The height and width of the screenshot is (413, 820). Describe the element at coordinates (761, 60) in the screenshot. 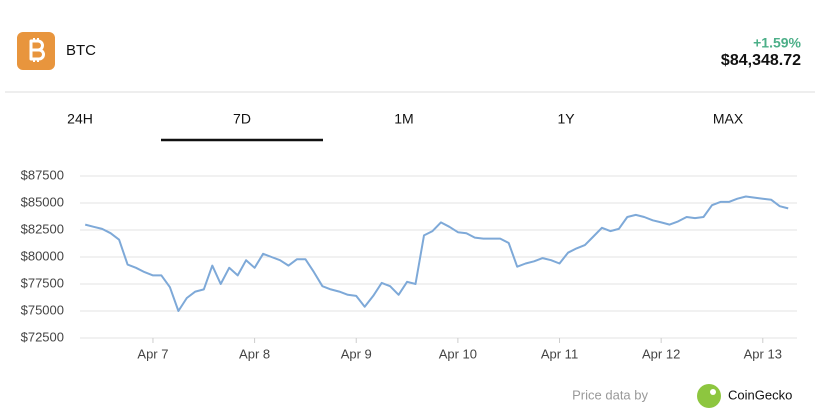

I see `price: $84,348.72` at that location.